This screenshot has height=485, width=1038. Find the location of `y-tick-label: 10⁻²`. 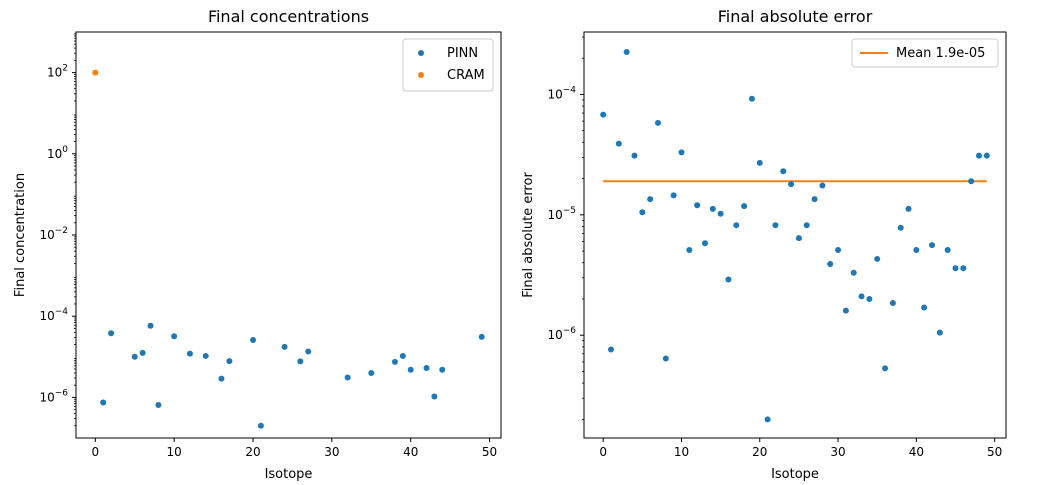

y-tick-label: 10⁻² is located at coordinates (53, 234).